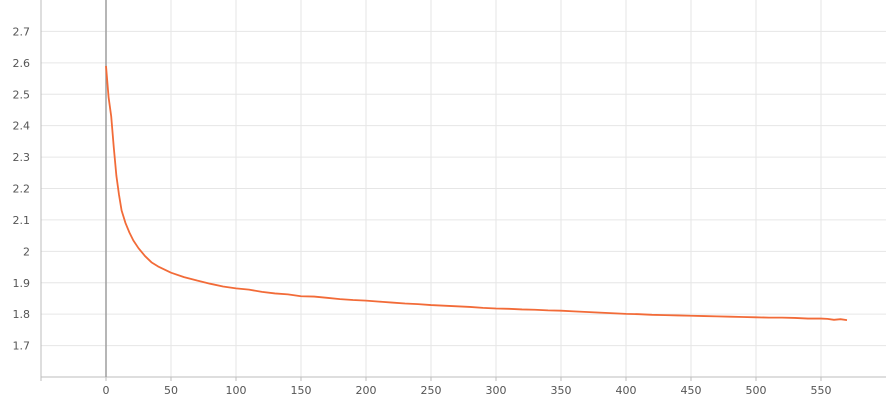 This screenshot has width=886, height=400. What do you see at coordinates (22, 220) in the screenshot?
I see `y-tick-label: 2.1` at bounding box center [22, 220].